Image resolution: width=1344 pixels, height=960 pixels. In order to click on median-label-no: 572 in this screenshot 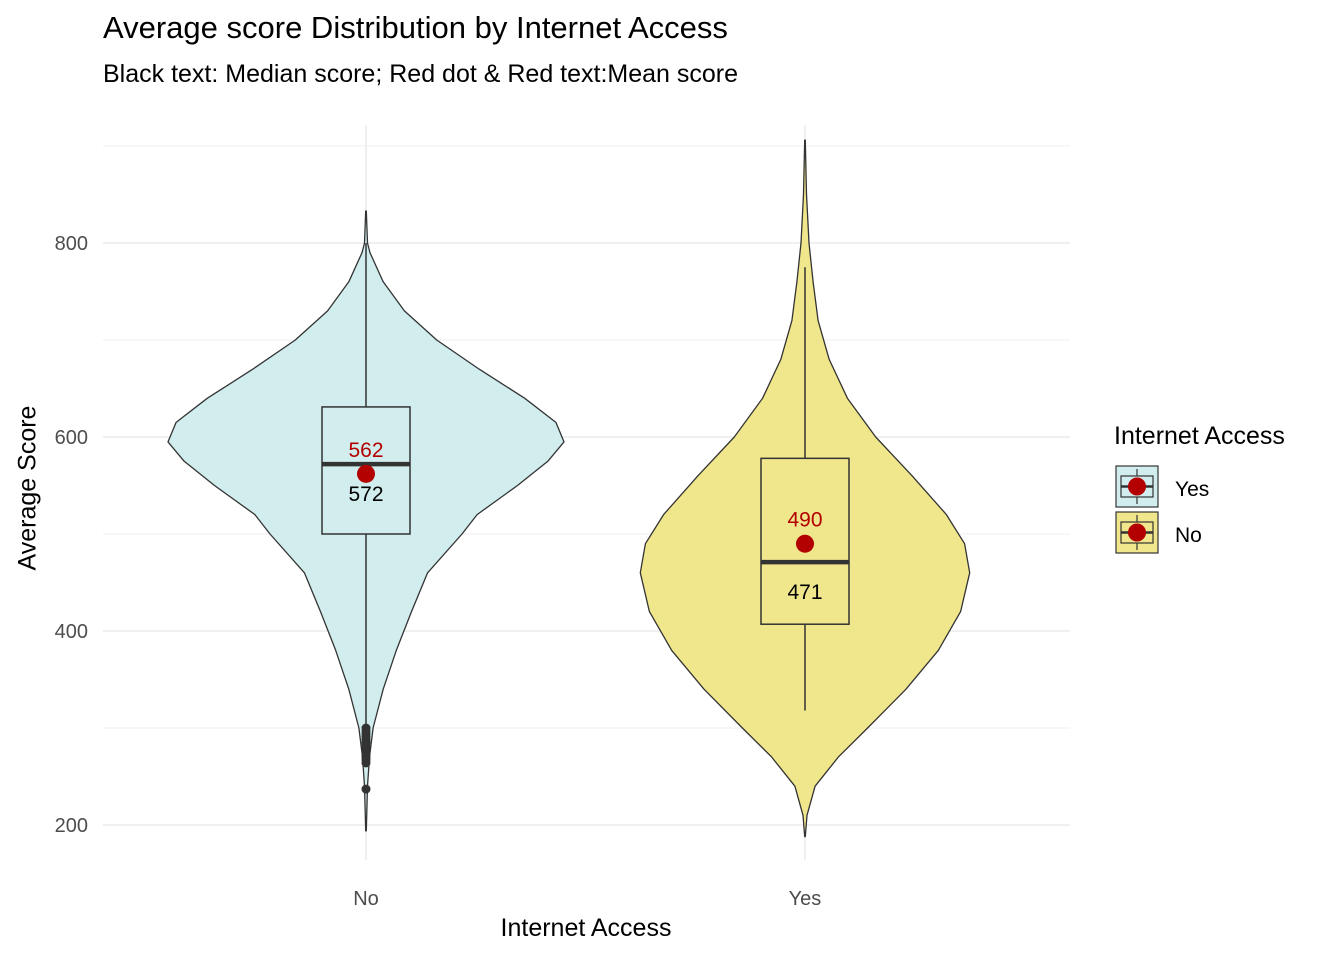, I will do `click(365, 494)`.